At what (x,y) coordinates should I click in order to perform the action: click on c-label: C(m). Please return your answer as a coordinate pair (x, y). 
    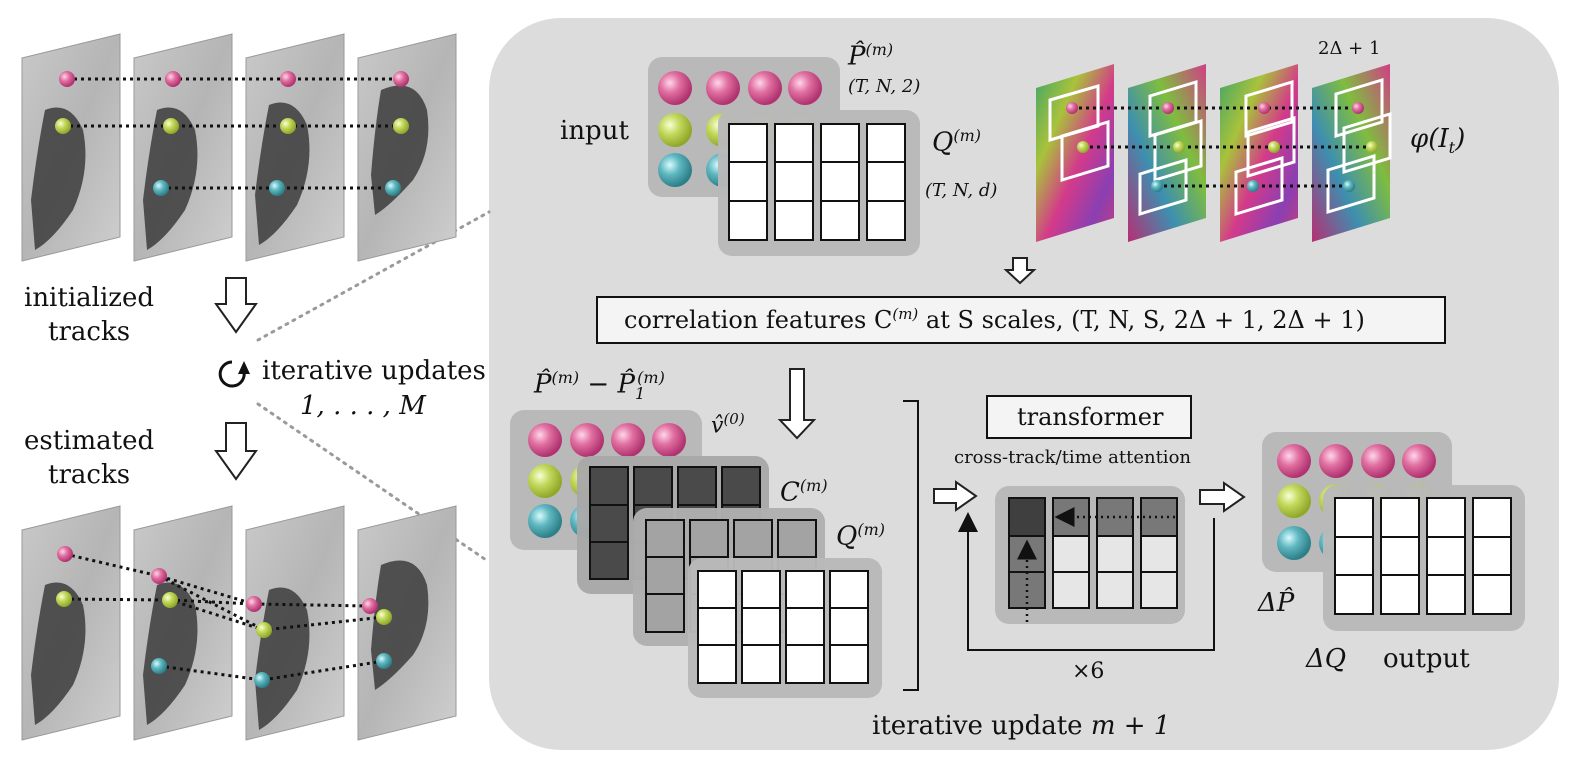
    Looking at the image, I should click on (804, 492).